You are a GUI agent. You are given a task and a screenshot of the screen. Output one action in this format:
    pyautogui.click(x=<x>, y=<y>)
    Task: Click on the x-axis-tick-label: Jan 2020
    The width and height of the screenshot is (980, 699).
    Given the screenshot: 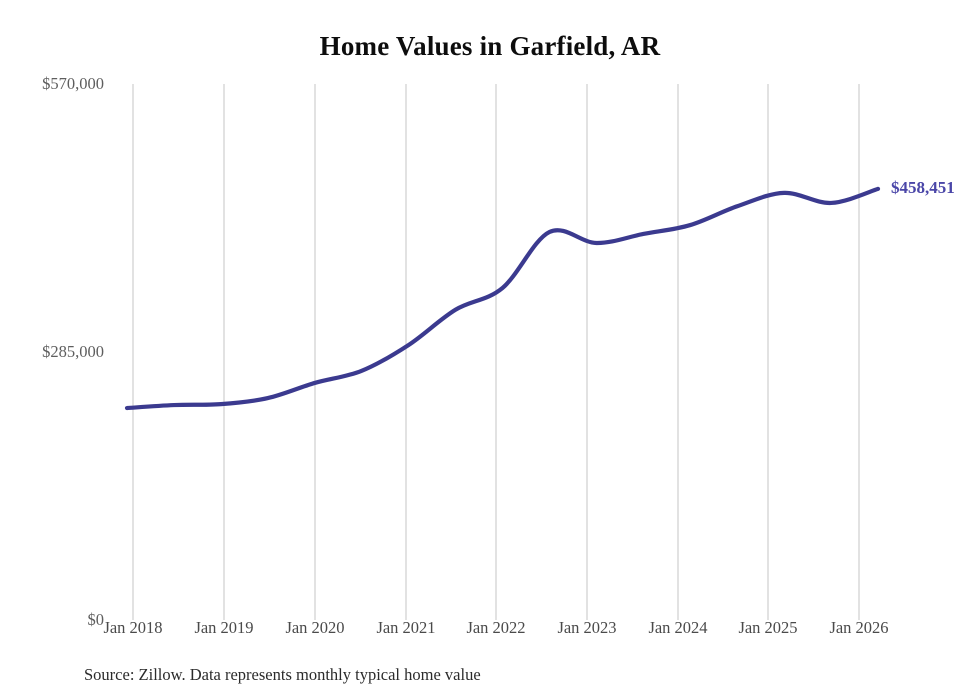 What is the action you would take?
    pyautogui.click(x=315, y=627)
    